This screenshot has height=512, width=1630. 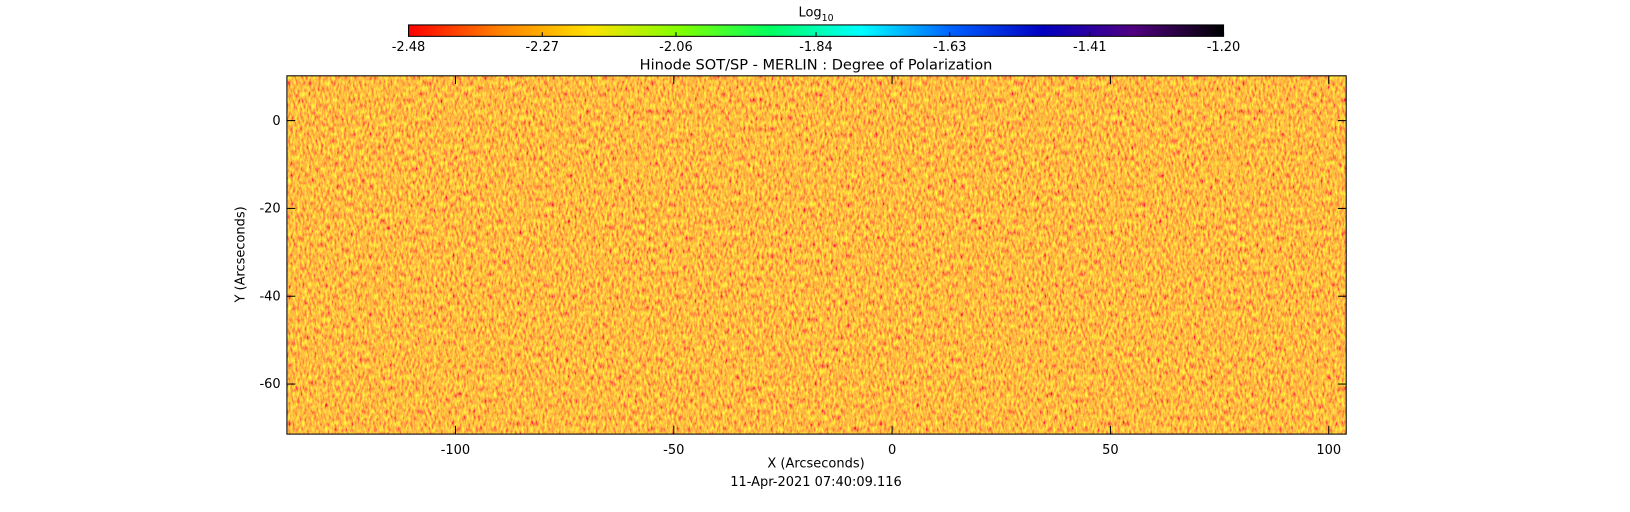 I want to click on colorbar-tick-label: -1.84, so click(x=816, y=47).